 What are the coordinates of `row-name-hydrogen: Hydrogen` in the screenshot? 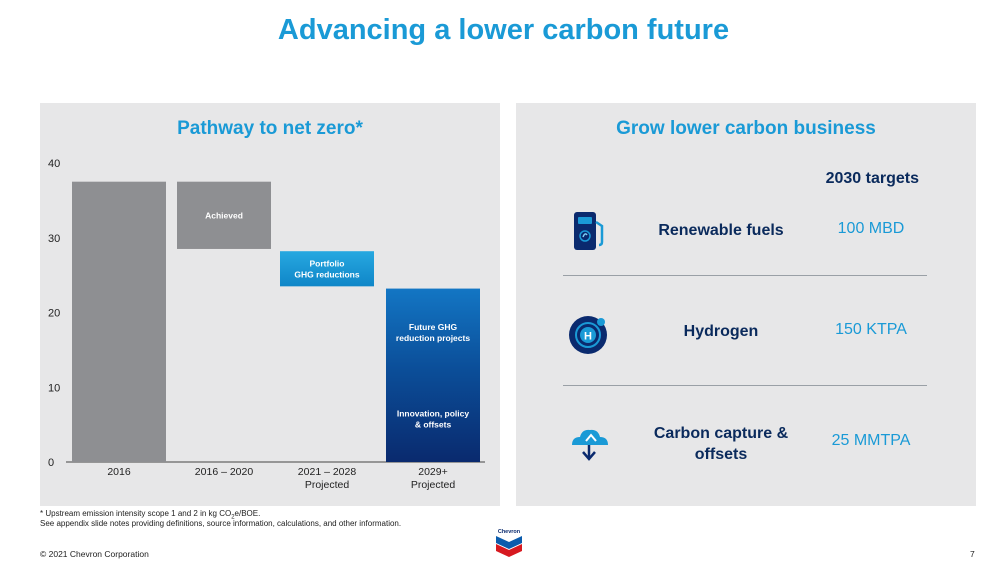 It's located at (721, 331).